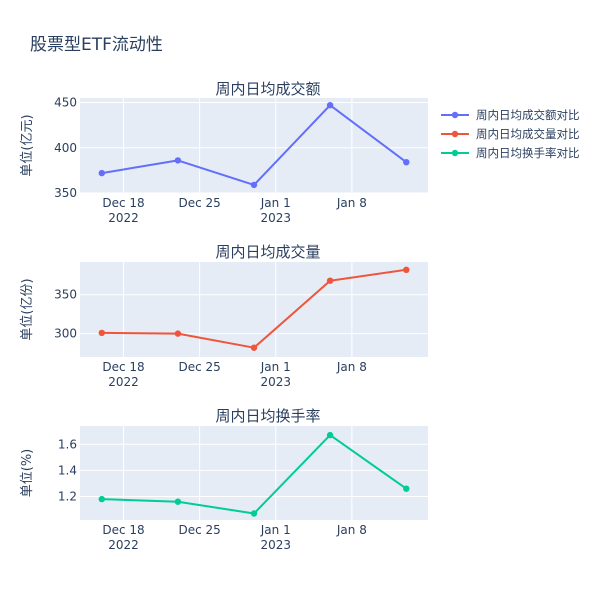  I want to click on legend-label: 周内日均成交额对比, so click(528, 115).